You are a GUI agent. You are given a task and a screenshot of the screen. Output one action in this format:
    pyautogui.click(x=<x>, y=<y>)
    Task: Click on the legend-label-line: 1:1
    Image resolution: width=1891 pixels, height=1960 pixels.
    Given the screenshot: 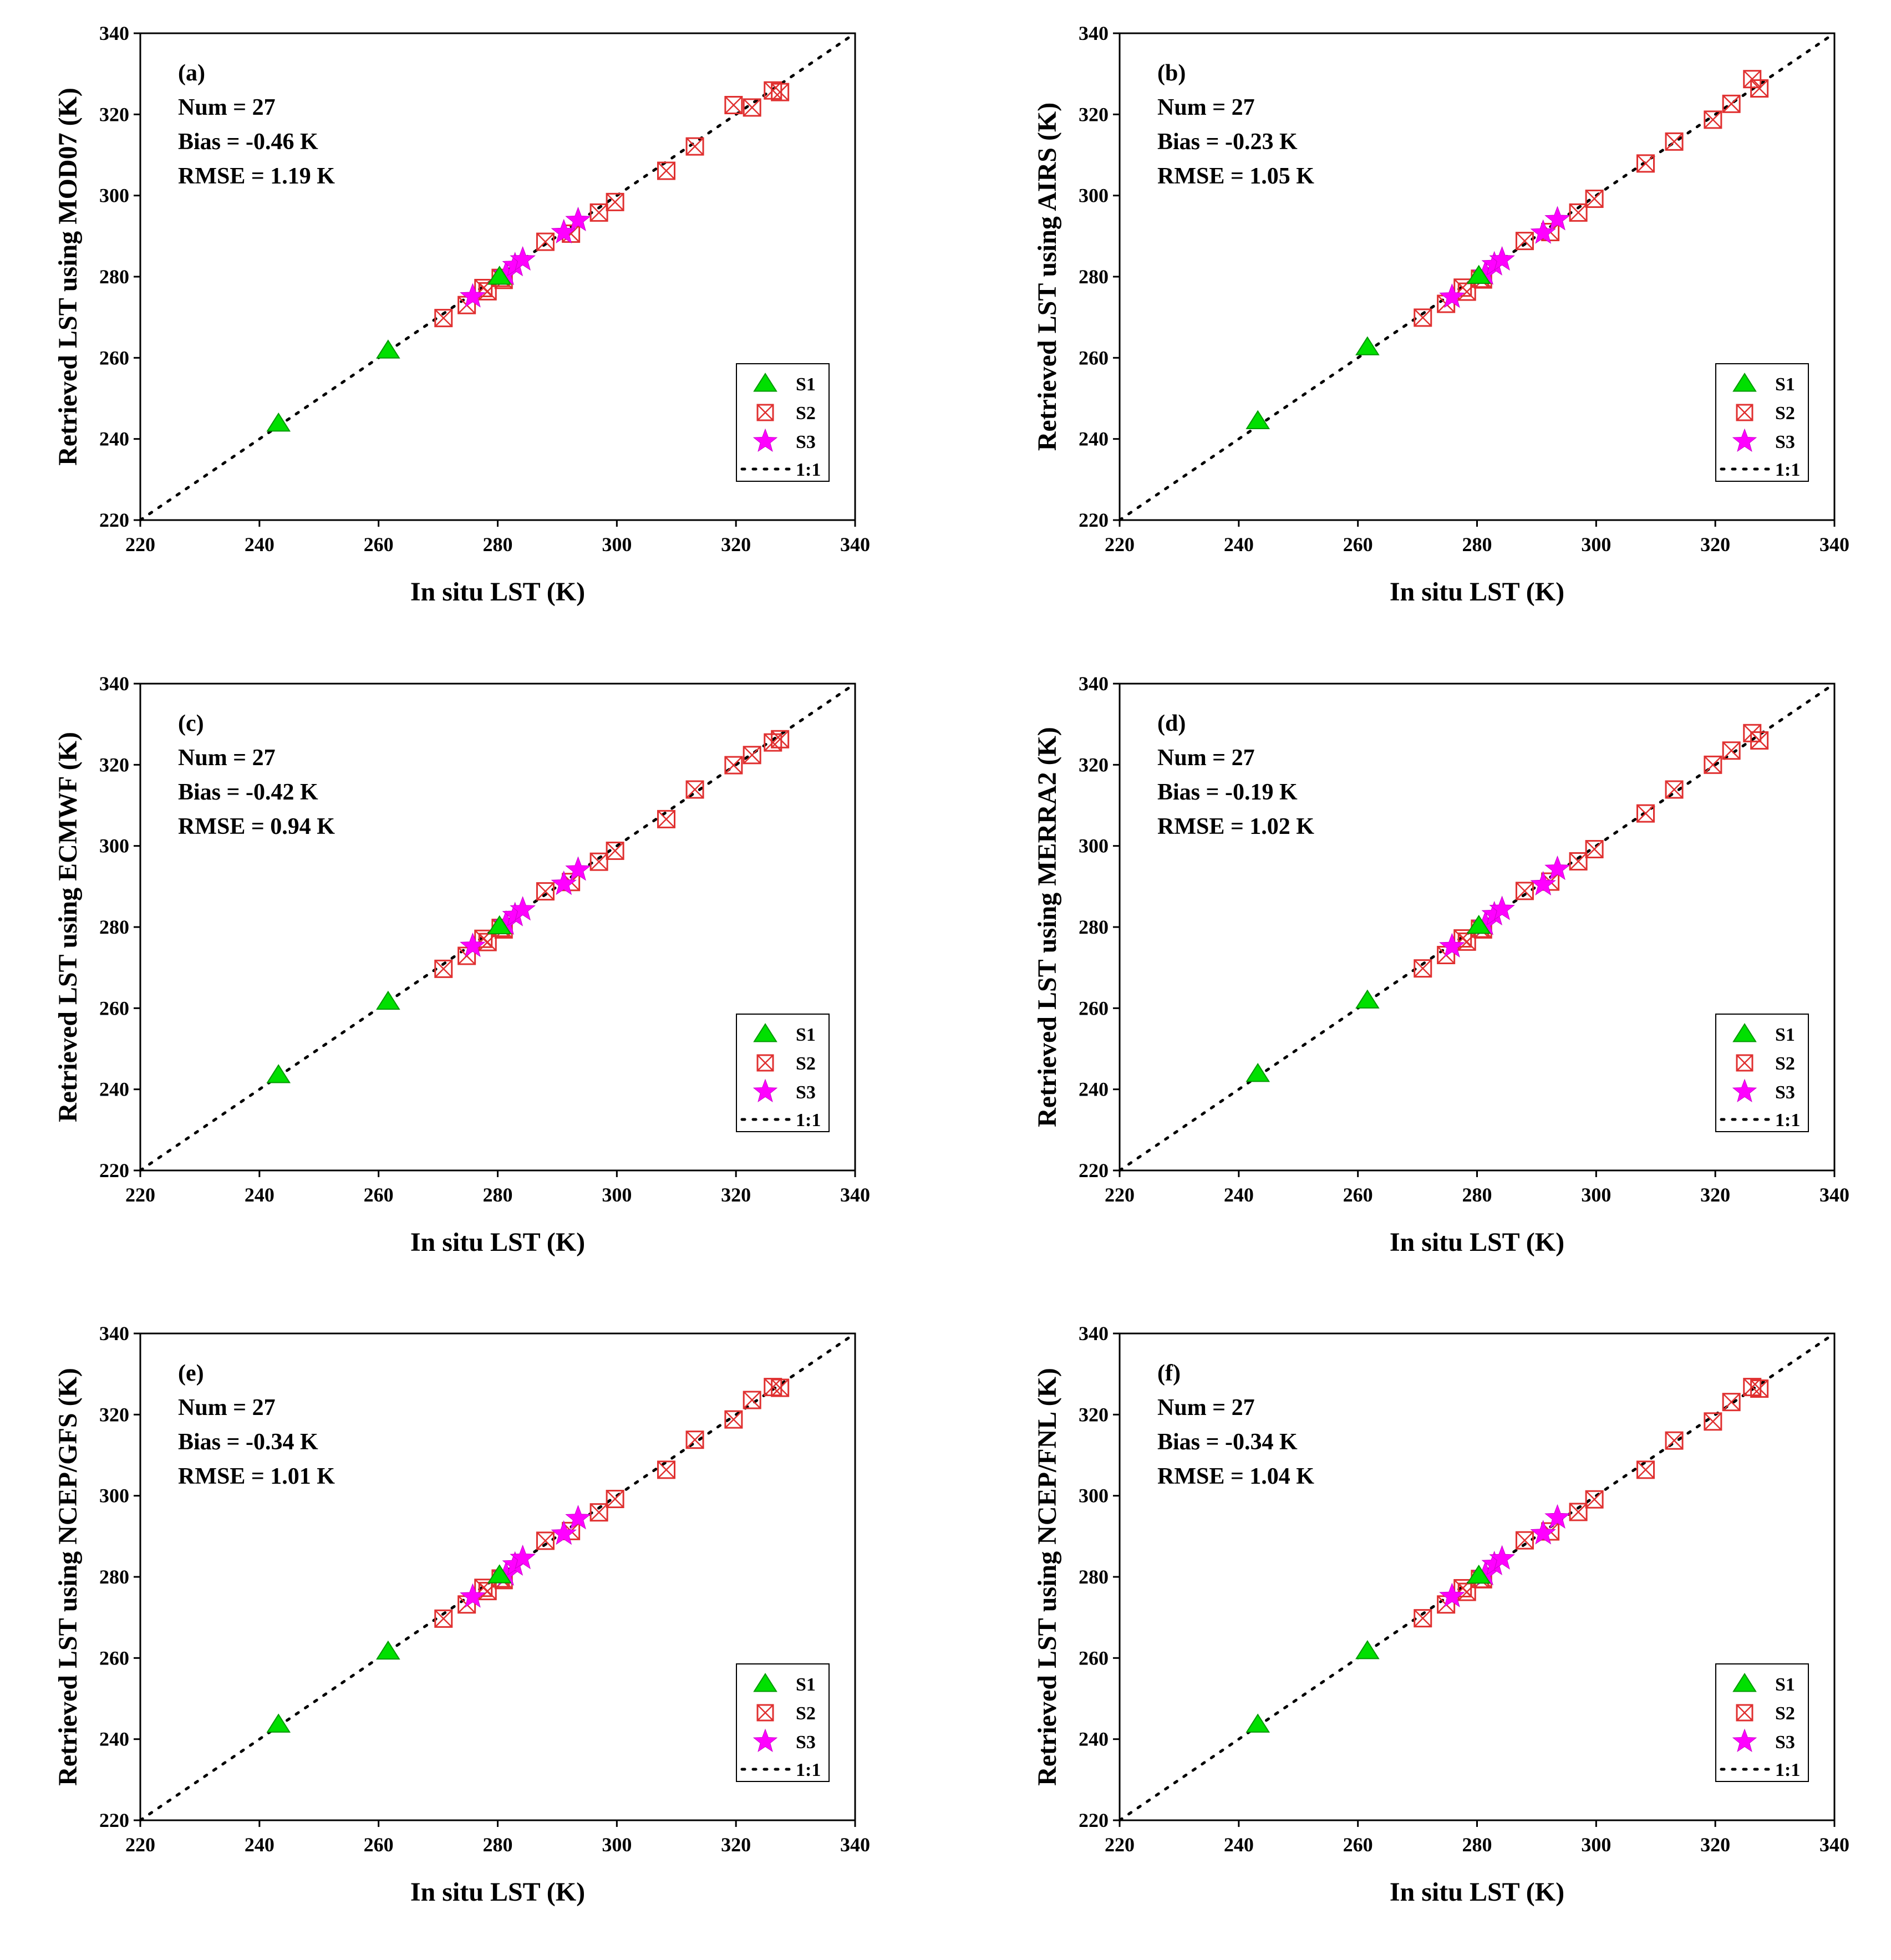 What is the action you would take?
    pyautogui.click(x=1787, y=1770)
    